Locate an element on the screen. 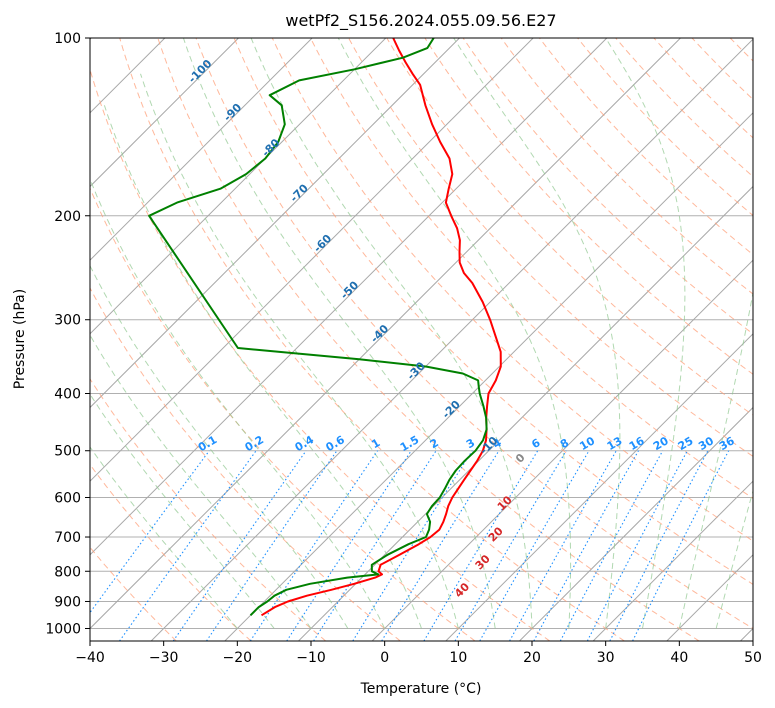 This screenshot has width=775, height=708. isotherm-label: -60 is located at coordinates (322, 243).